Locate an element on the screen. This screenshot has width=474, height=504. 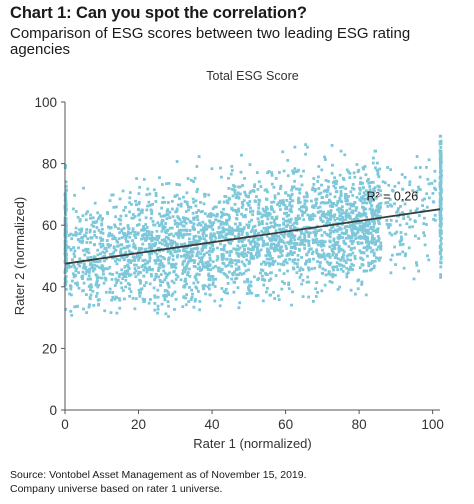
y-tick-label: 100 is located at coordinates (45, 102).